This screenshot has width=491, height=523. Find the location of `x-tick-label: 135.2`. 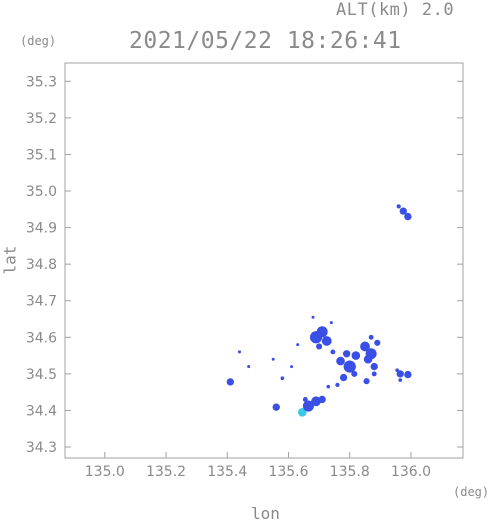

x-tick-label: 135.2 is located at coordinates (166, 472).